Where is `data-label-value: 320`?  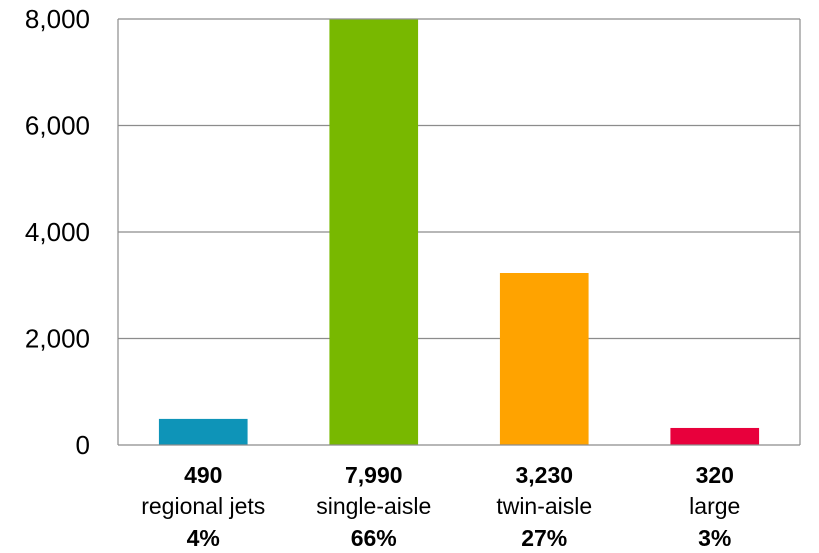 data-label-value: 320 is located at coordinates (715, 475).